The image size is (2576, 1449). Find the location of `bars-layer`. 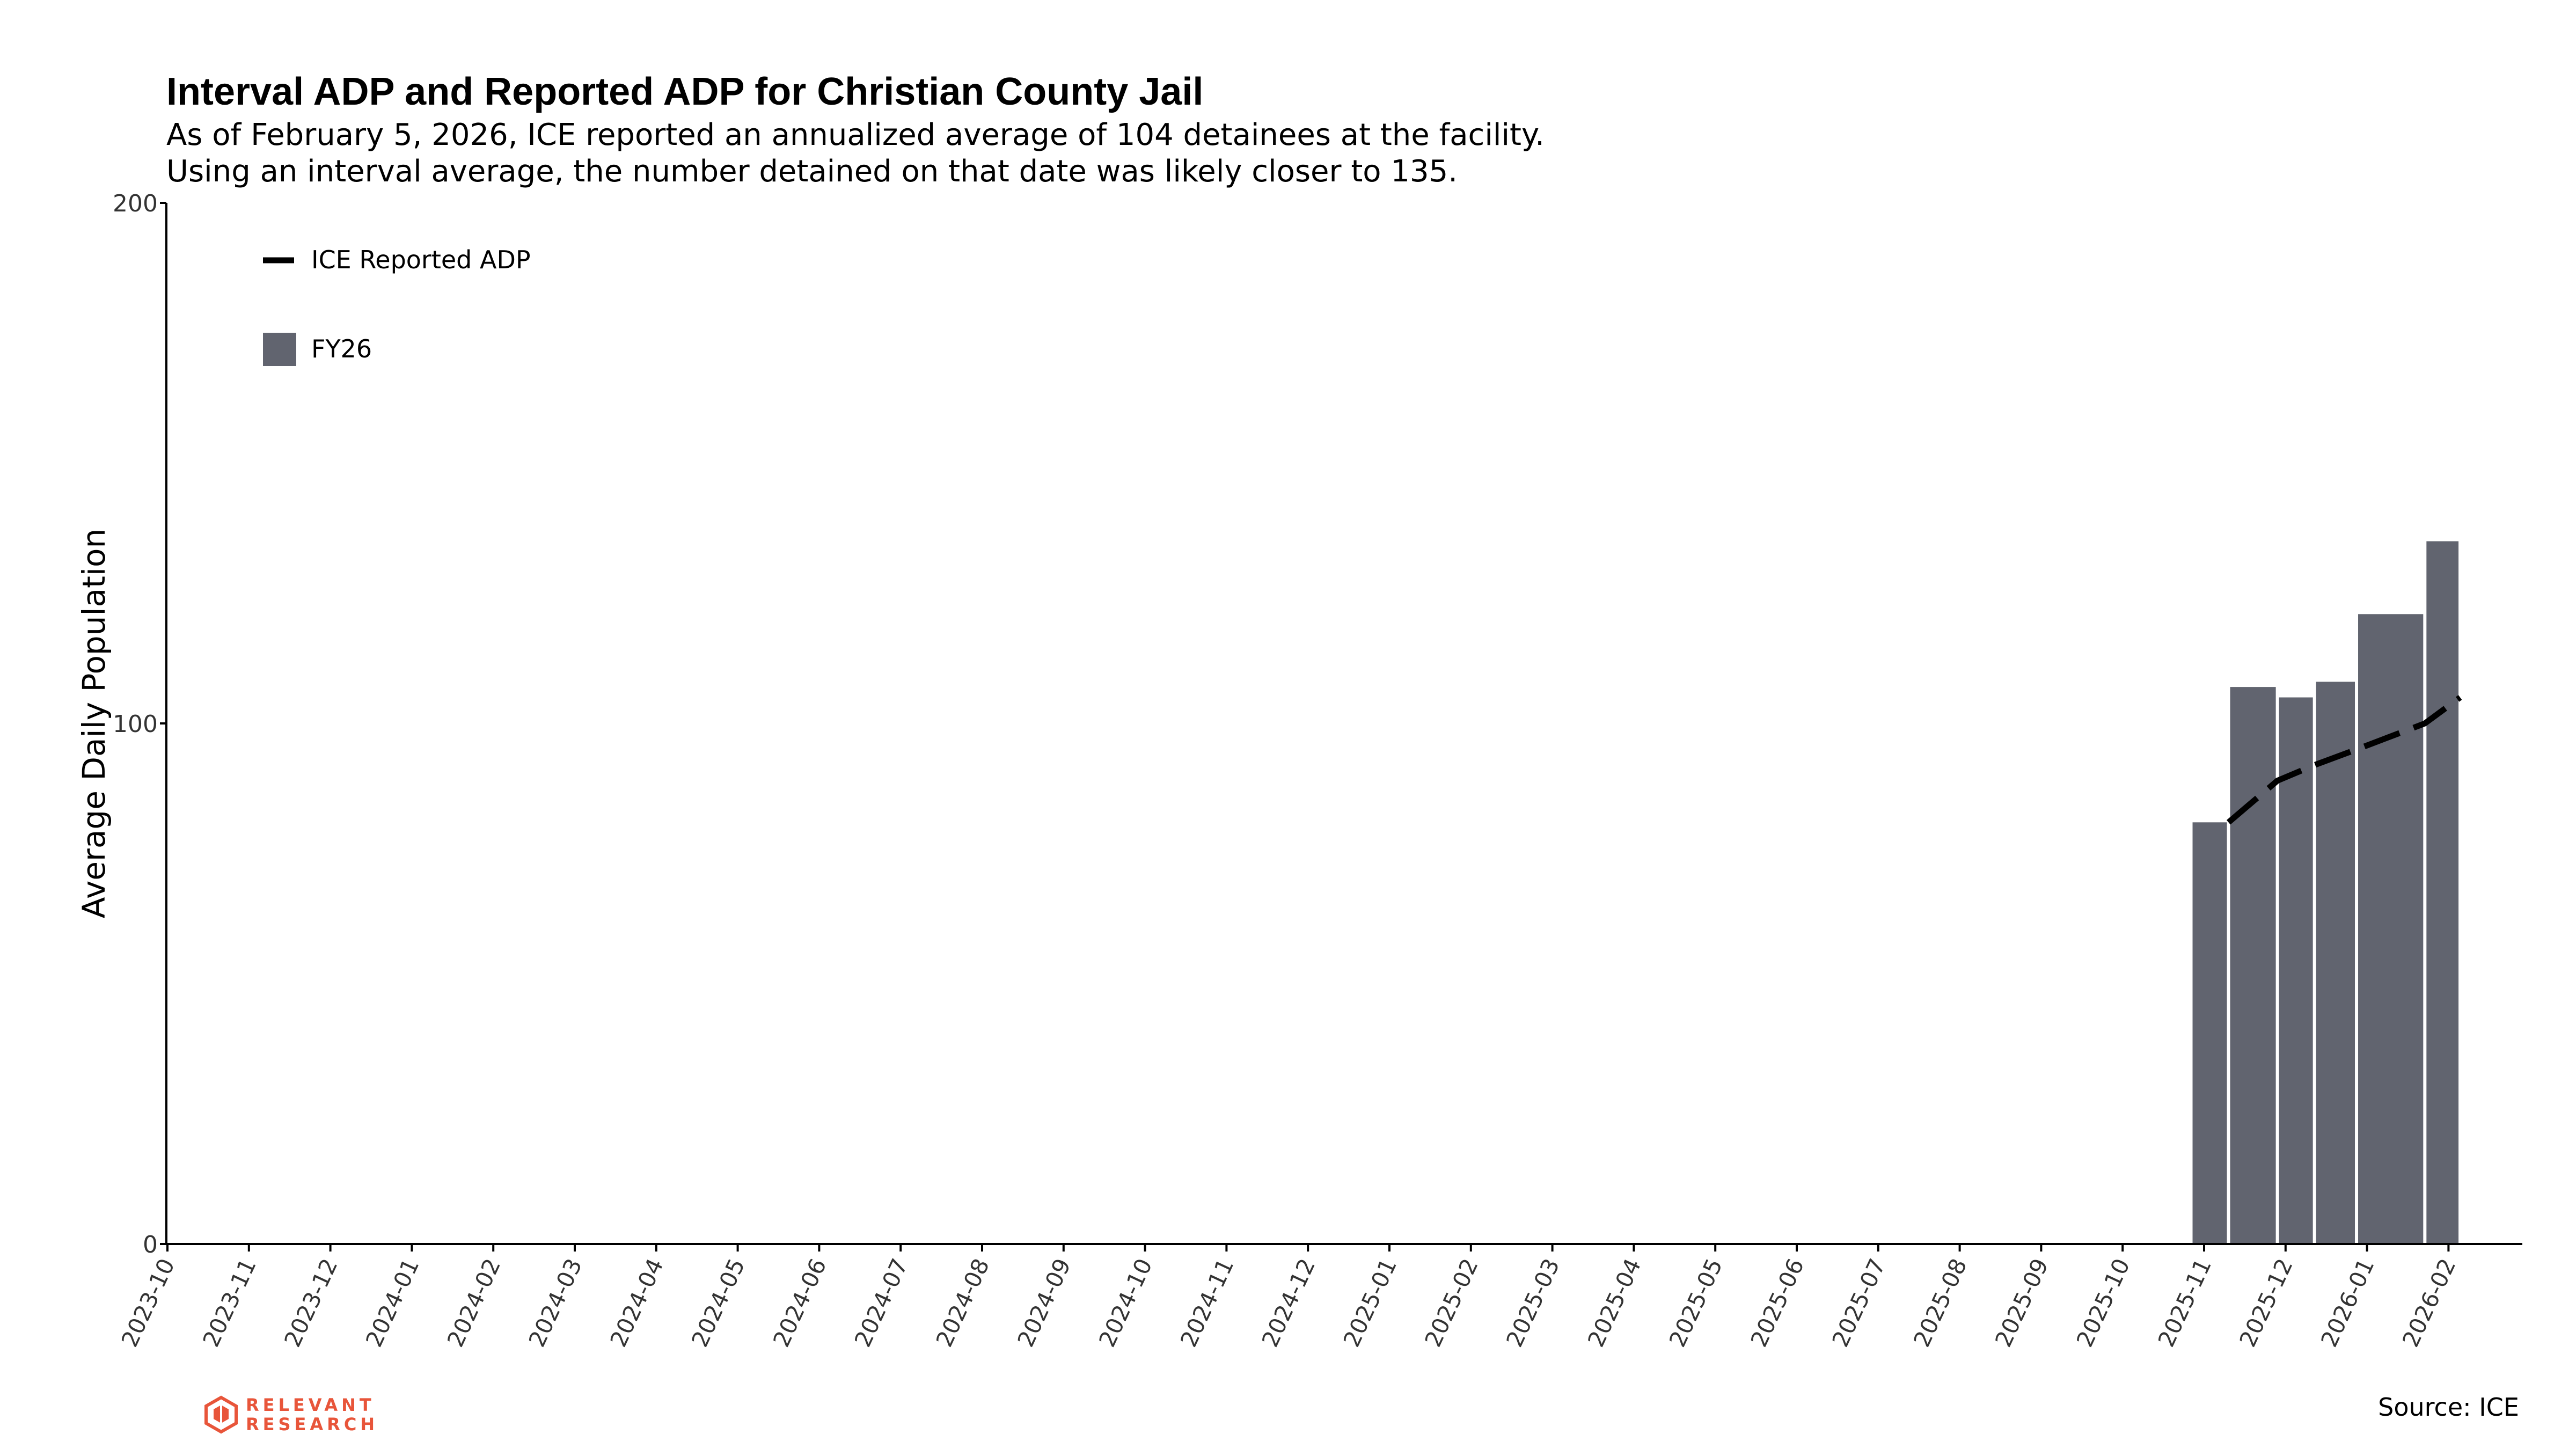

bars-layer is located at coordinates (2325, 892).